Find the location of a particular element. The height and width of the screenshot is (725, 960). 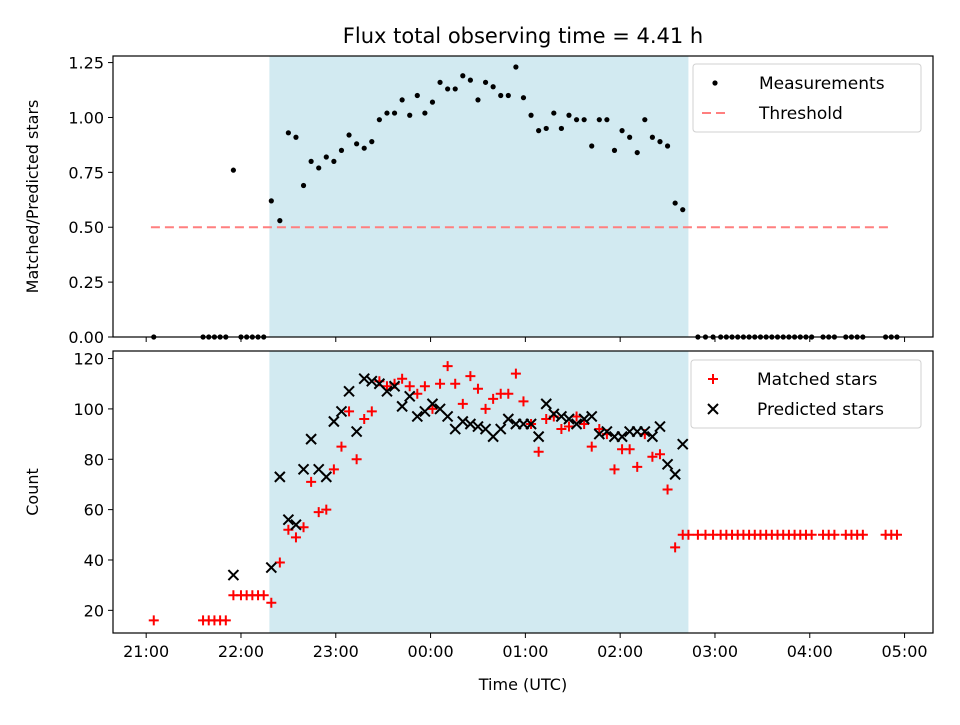

y-tick-label: 0.00 is located at coordinates (86, 337).